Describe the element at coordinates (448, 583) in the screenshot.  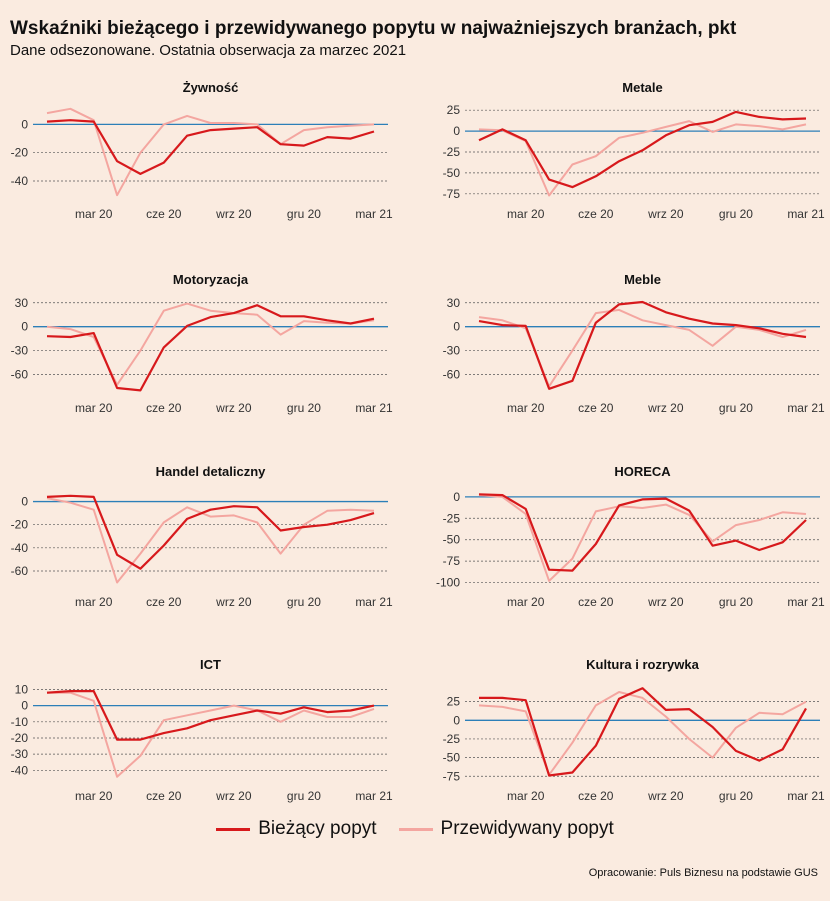
I see `y-tick-label: -100` at that location.